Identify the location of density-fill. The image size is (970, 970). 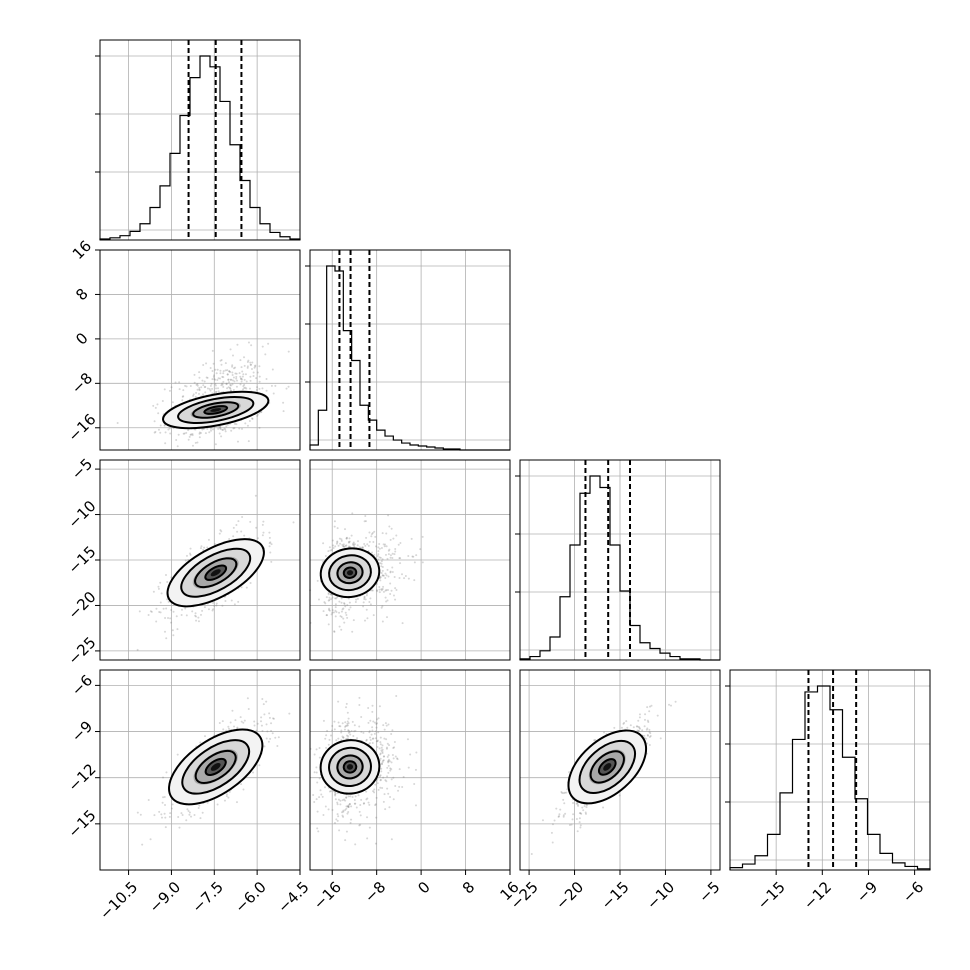
(215, 573).